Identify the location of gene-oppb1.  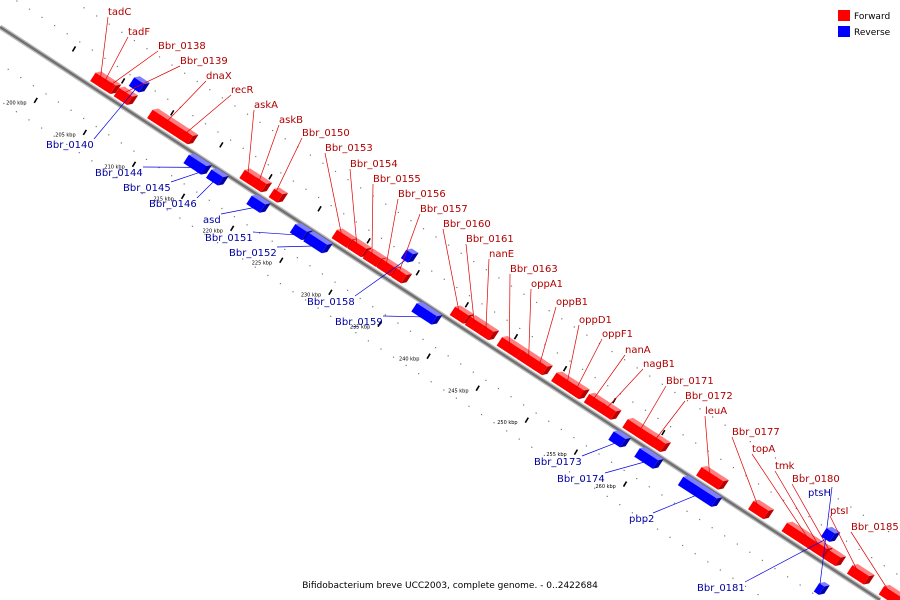
(542, 367).